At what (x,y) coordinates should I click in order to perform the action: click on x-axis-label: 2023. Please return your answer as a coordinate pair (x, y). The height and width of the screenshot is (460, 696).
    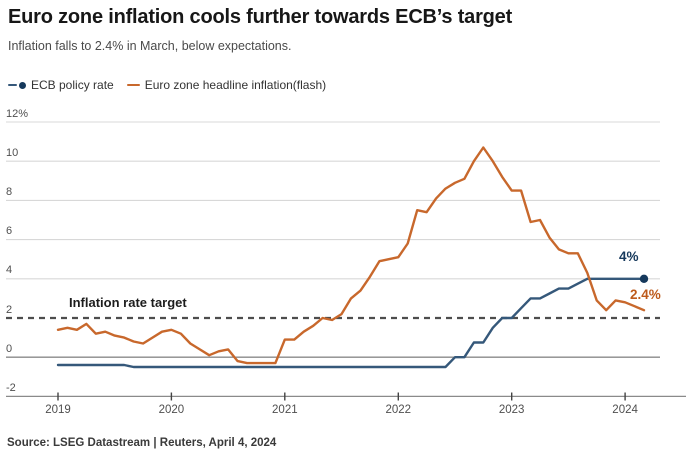
    Looking at the image, I should click on (511, 410).